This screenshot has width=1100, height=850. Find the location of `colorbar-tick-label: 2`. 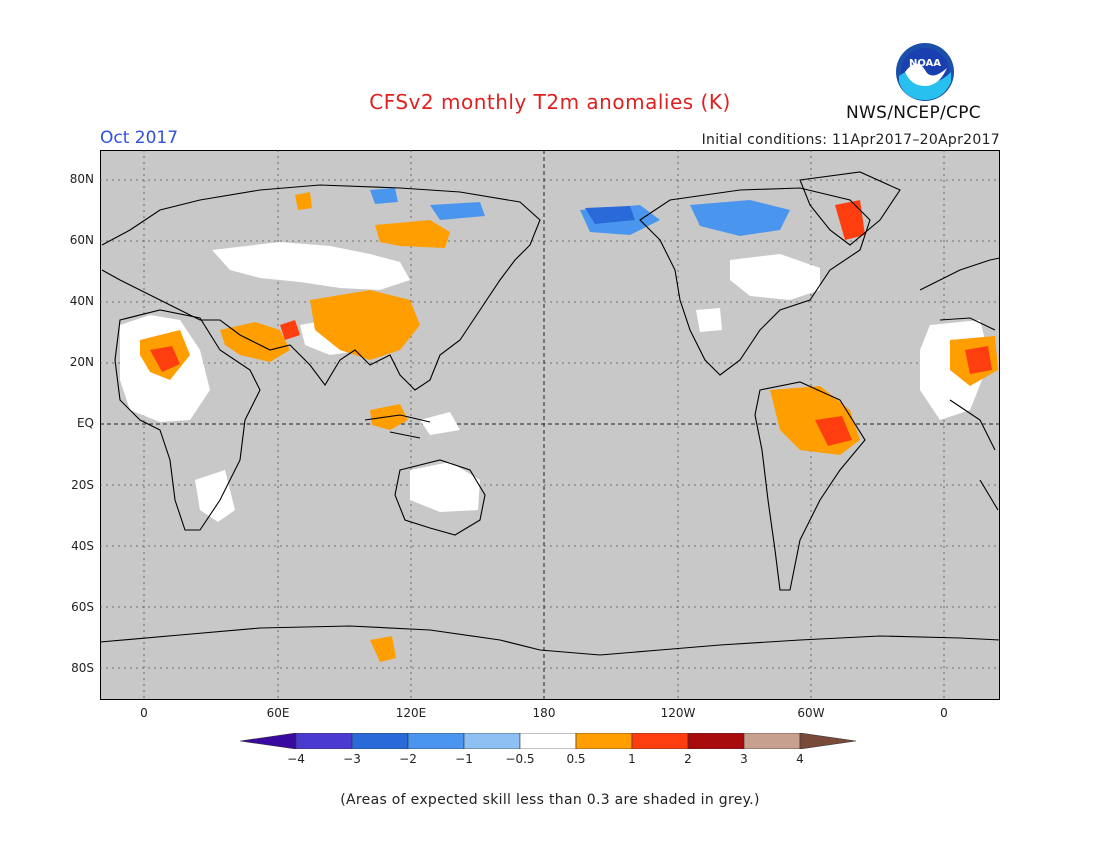

colorbar-tick-label: 2 is located at coordinates (688, 759).